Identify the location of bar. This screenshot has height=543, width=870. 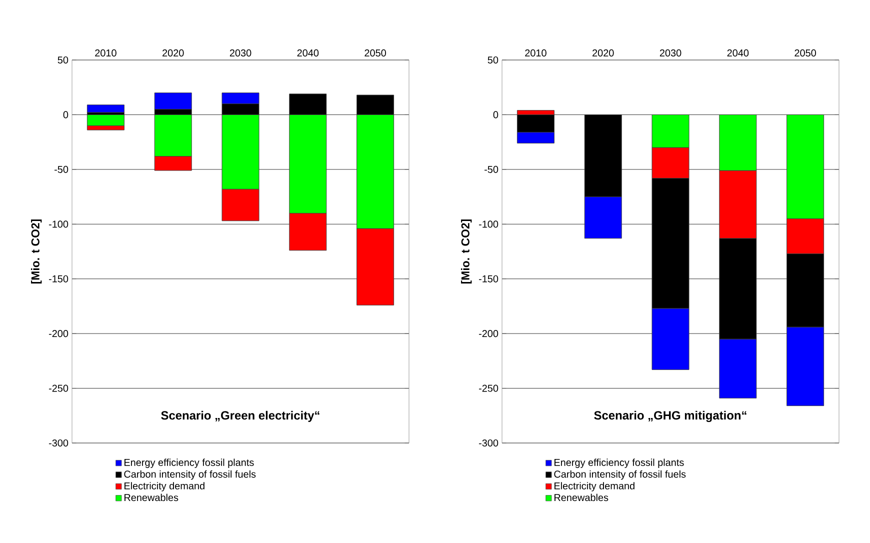
(105, 108).